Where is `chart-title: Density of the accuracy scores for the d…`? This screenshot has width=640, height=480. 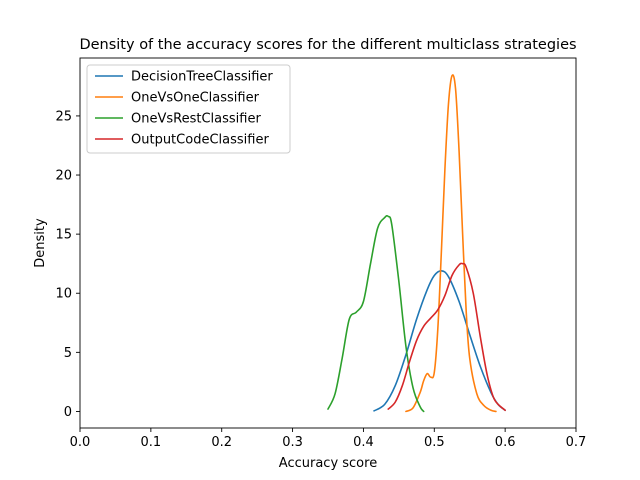
chart-title: Density of the accuracy scores for the d… is located at coordinates (327, 45).